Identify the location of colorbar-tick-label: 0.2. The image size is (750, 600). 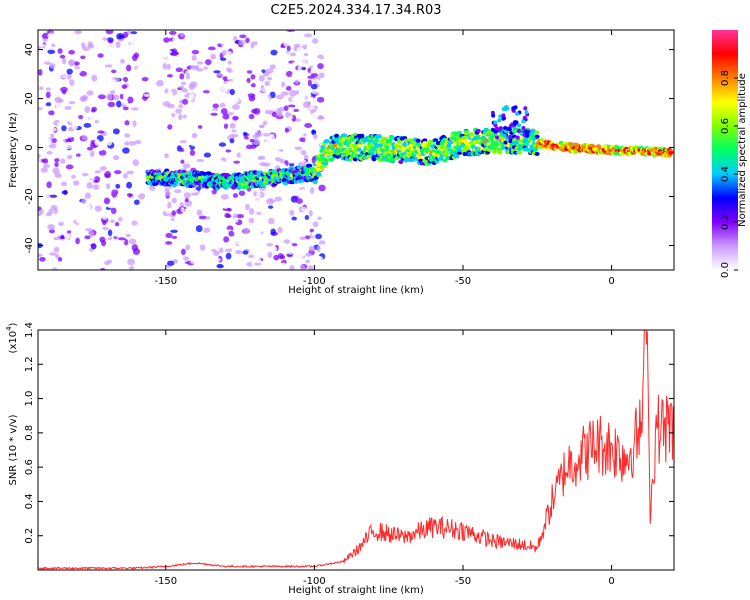
(725, 222).